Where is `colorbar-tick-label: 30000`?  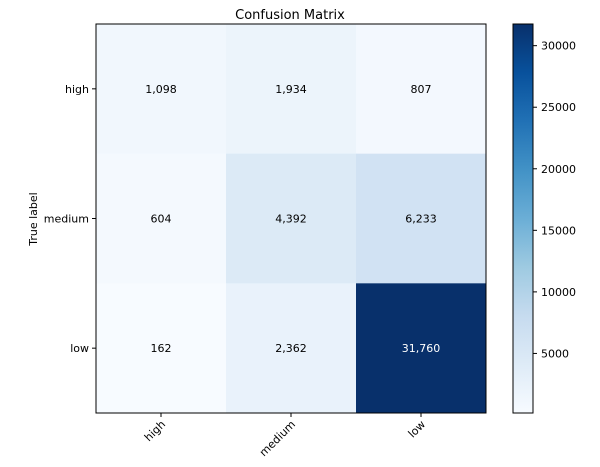
colorbar-tick-label: 30000 is located at coordinates (558, 46).